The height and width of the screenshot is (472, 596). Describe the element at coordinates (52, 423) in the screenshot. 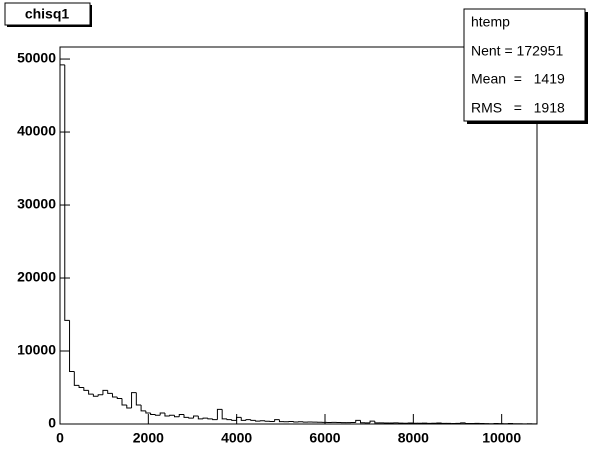

I see `y-tick-label: 0` at that location.